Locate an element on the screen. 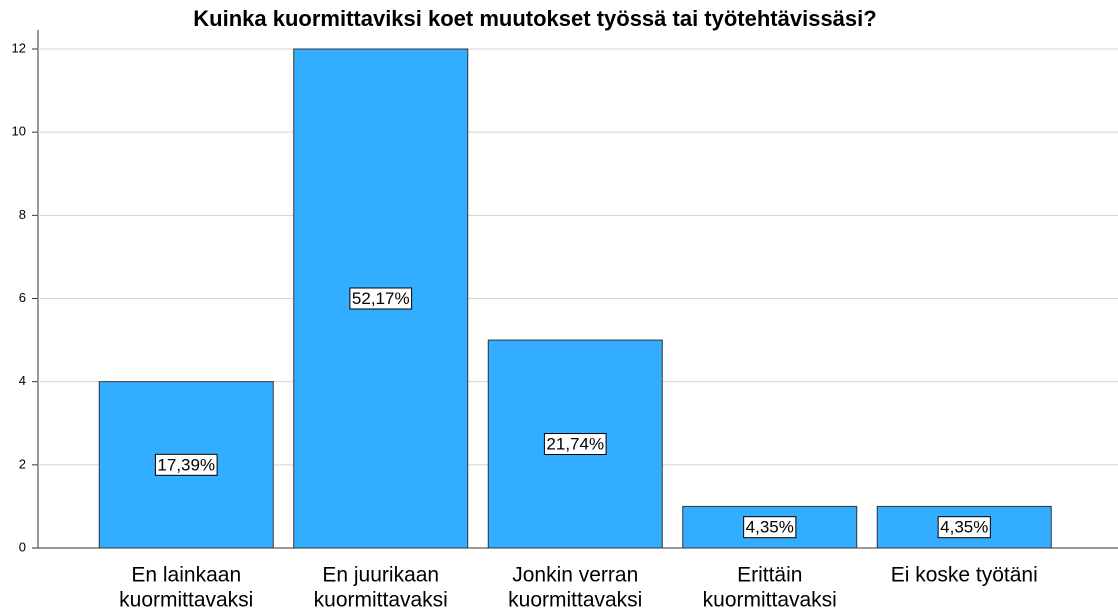 This screenshot has width=1118, height=612. data-label-text: 17,39% is located at coordinates (186, 464).